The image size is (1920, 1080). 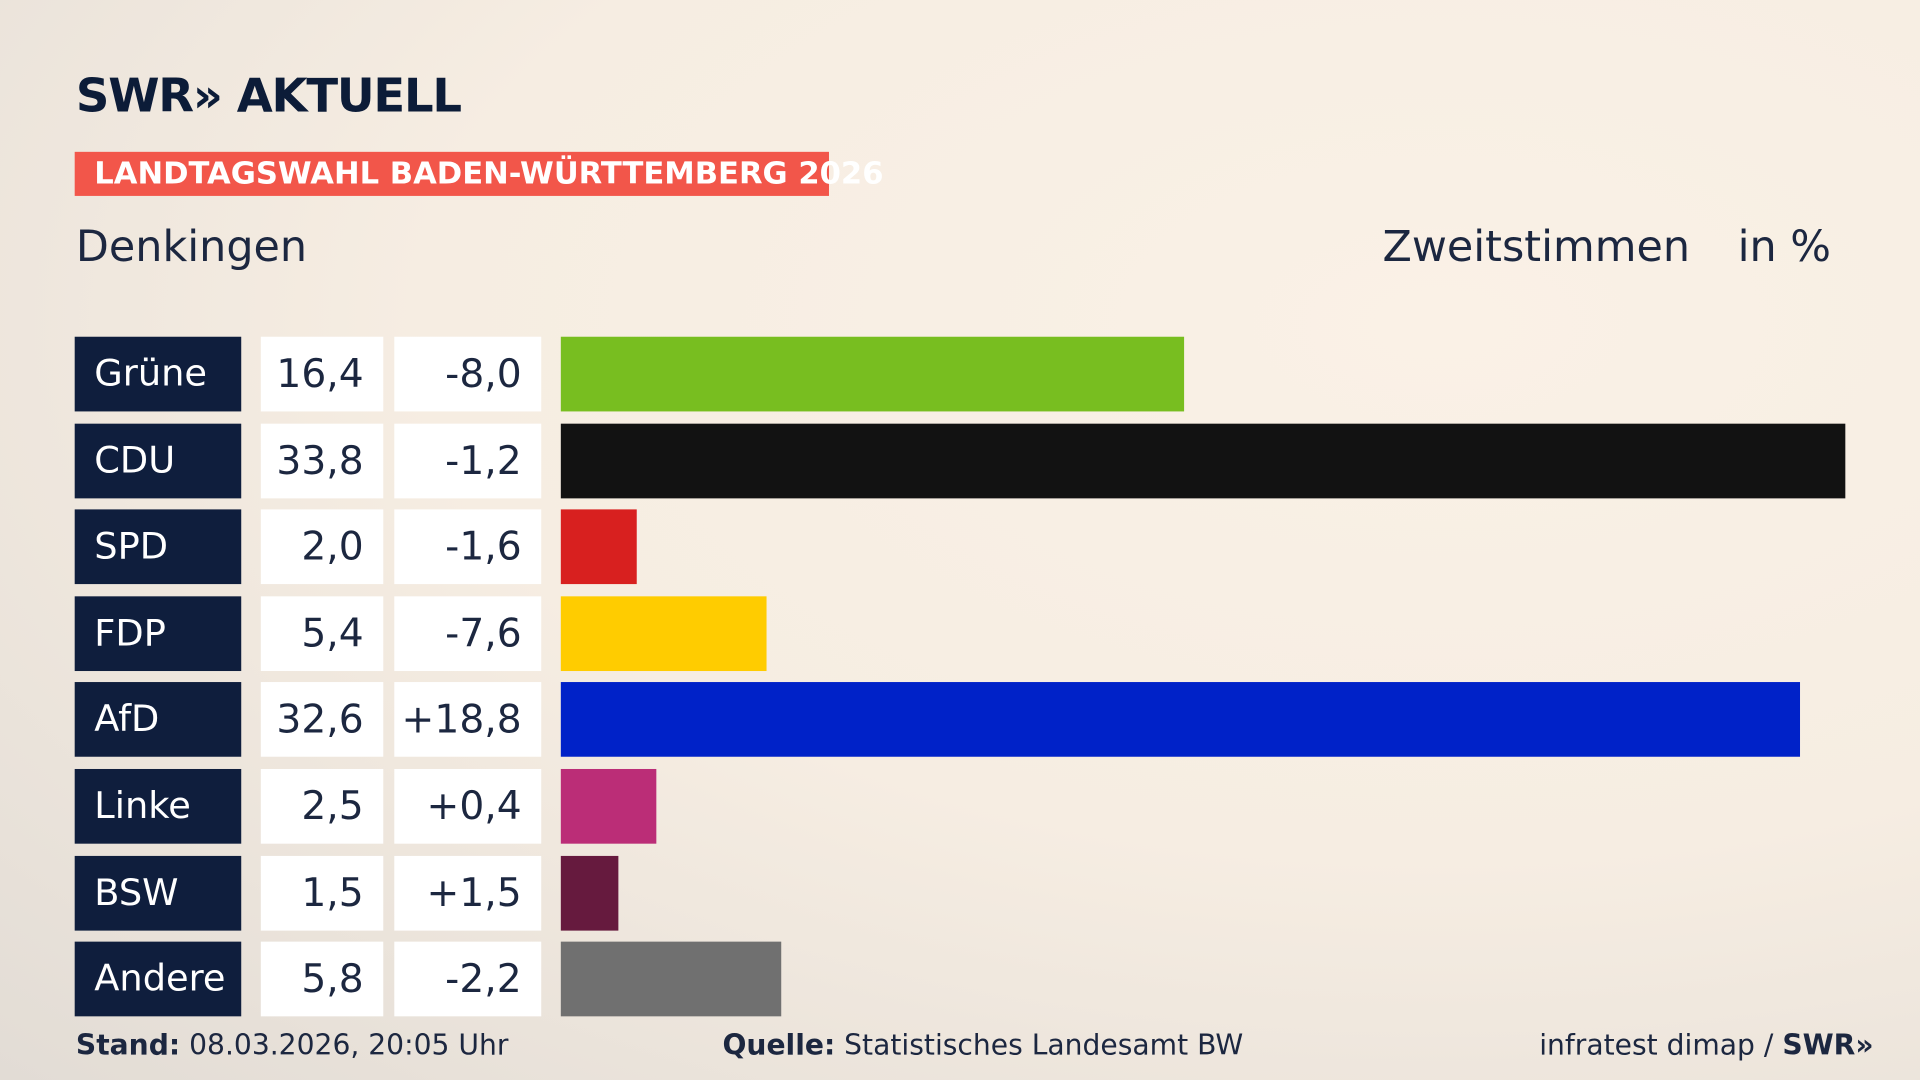 What do you see at coordinates (1784, 247) in the screenshot?
I see `unit-label: in %` at bounding box center [1784, 247].